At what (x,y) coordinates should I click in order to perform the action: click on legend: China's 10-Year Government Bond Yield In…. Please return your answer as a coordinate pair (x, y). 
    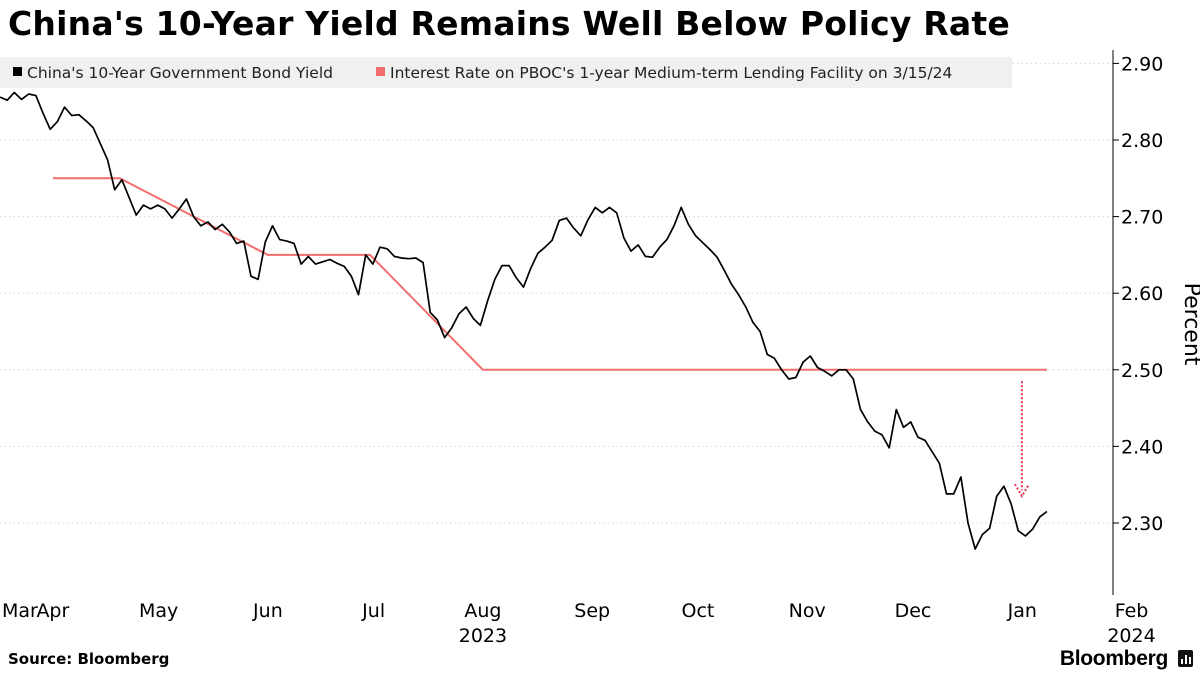
    Looking at the image, I should click on (506, 72).